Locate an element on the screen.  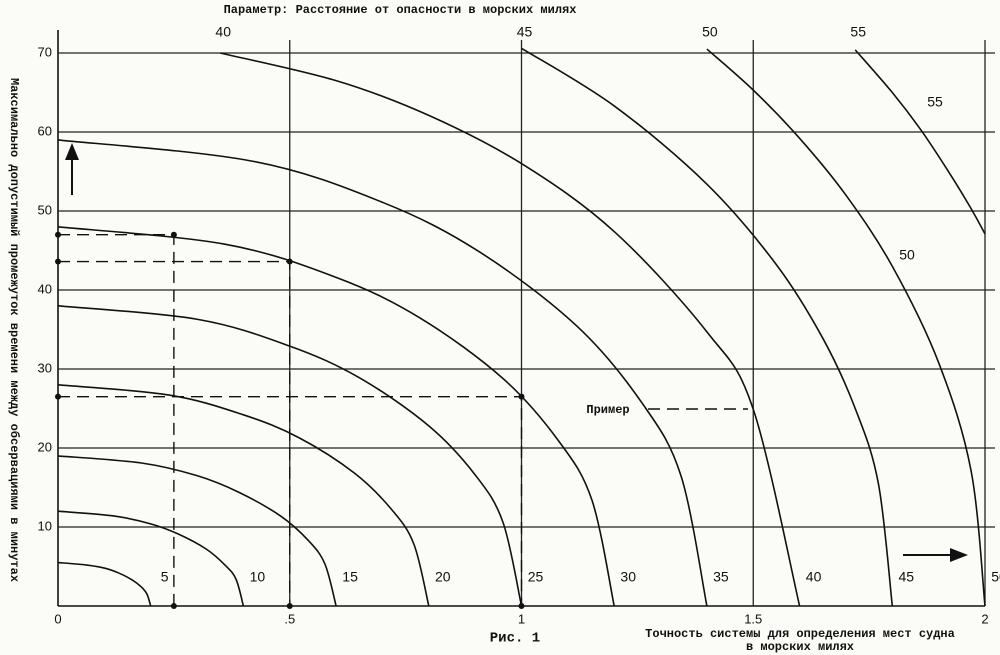
curve-label: 20 is located at coordinates (443, 577).